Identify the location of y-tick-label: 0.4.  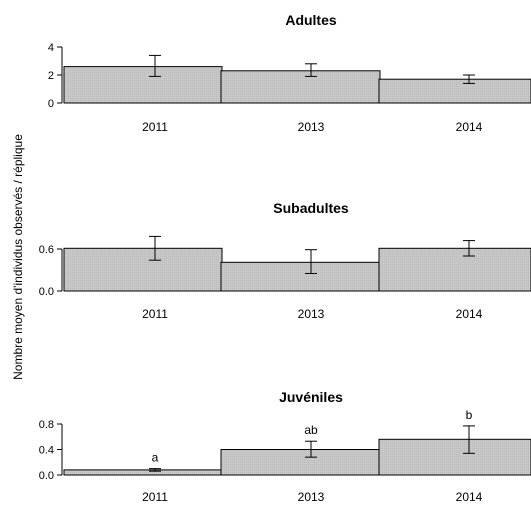
(46, 451).